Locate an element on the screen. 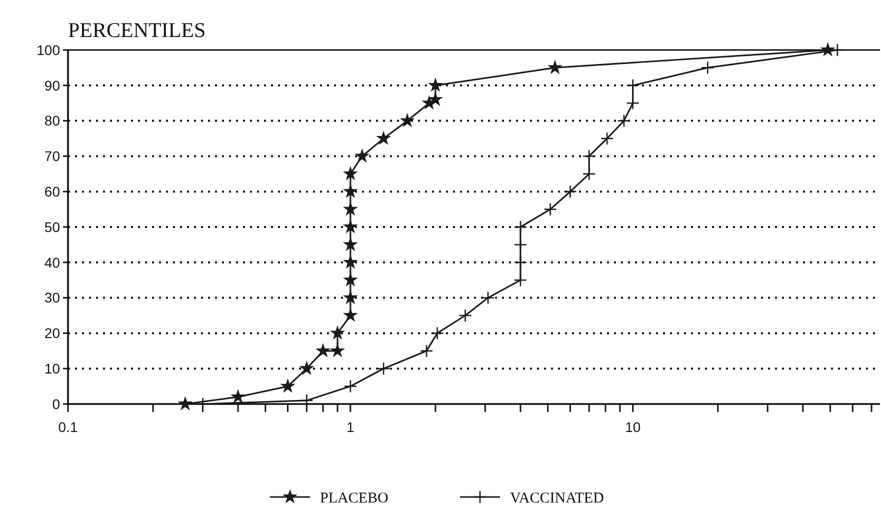  y-tick-label: 90 is located at coordinates (52, 85).